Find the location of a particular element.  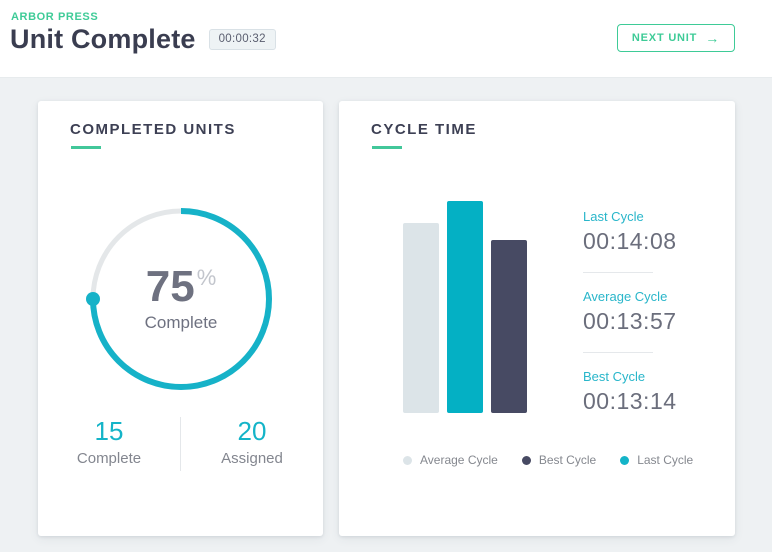

legend-item: Average Cycle is located at coordinates (450, 460).